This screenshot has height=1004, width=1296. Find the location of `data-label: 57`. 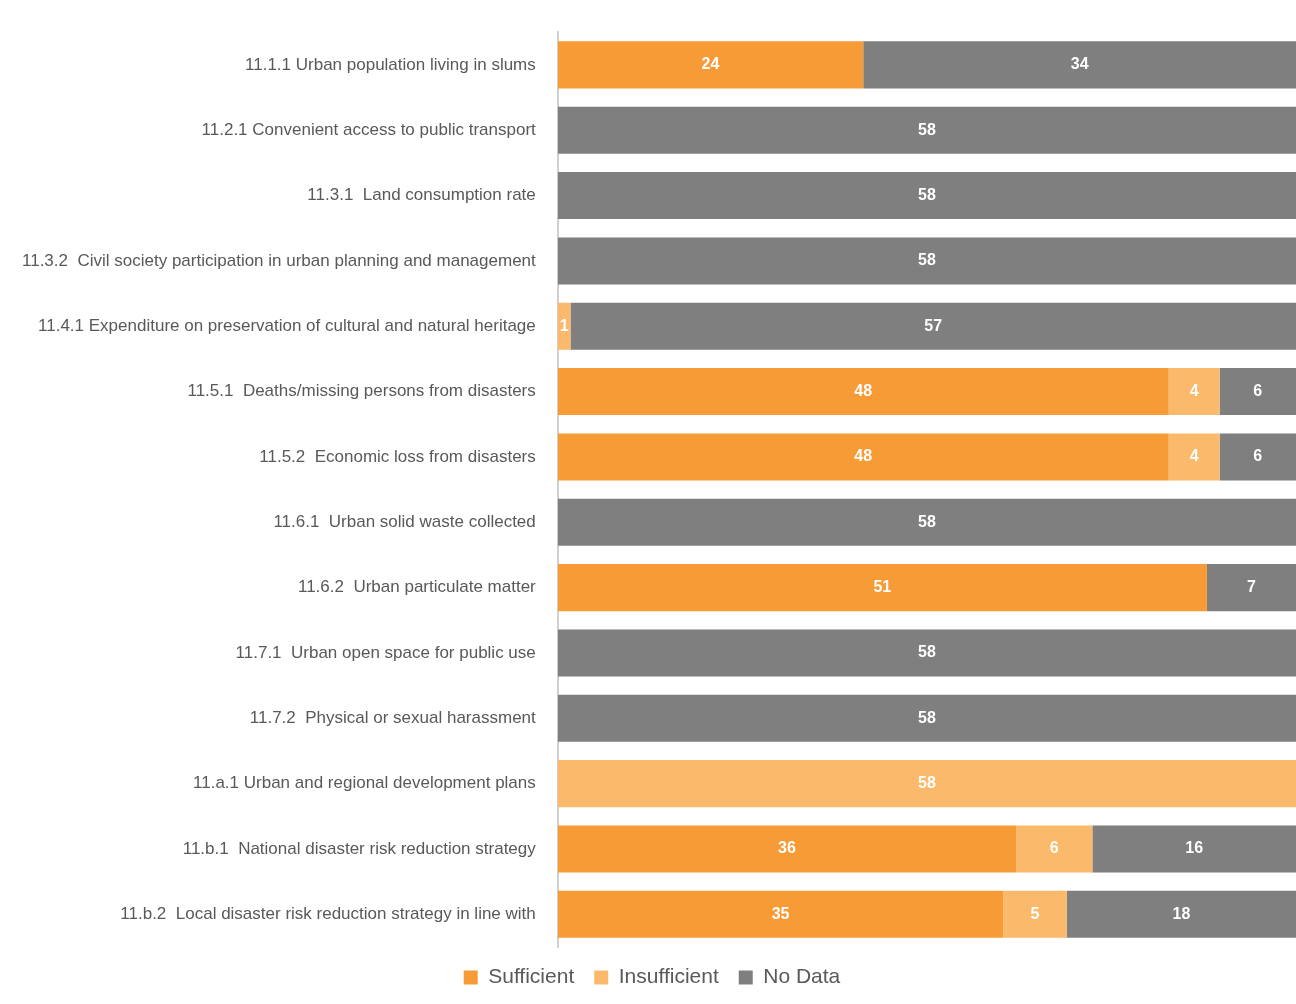

data-label: 57 is located at coordinates (933, 325).